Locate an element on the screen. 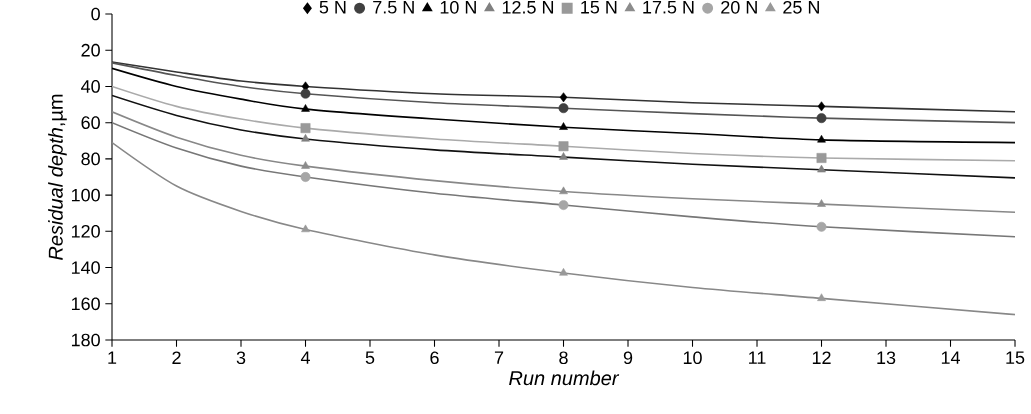 This screenshot has width=1031, height=414. legend-label: 25 N is located at coordinates (801, 7).